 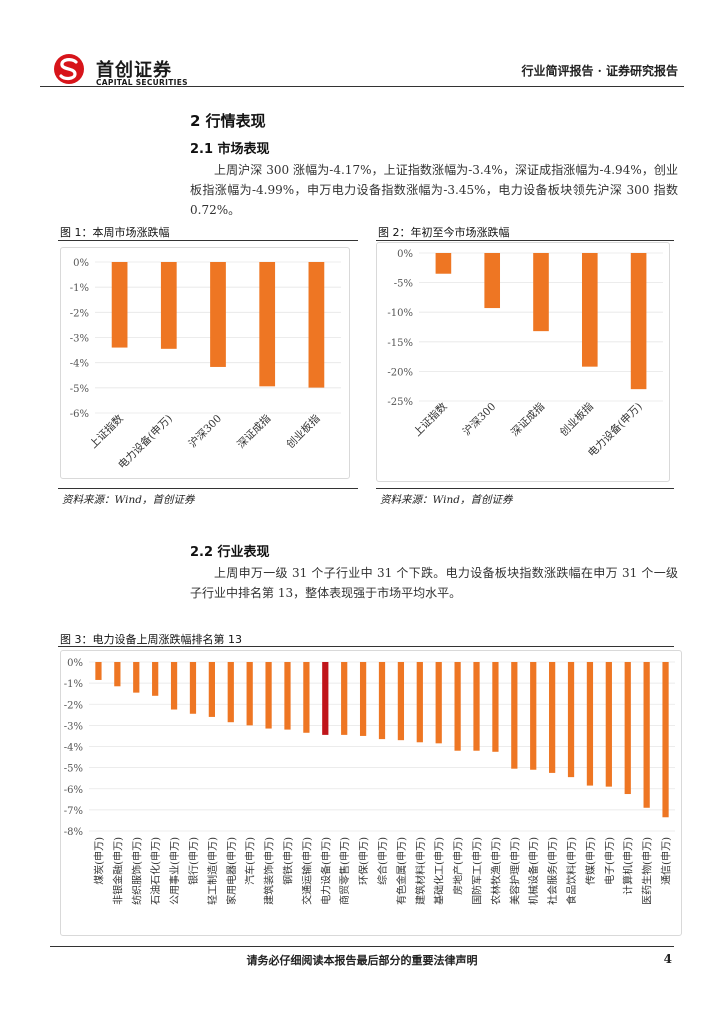 What do you see at coordinates (362, 960) in the screenshot?
I see `legal-disclaimer: 请务必仔细阅读本报告最后部分的重要法律声明` at bounding box center [362, 960].